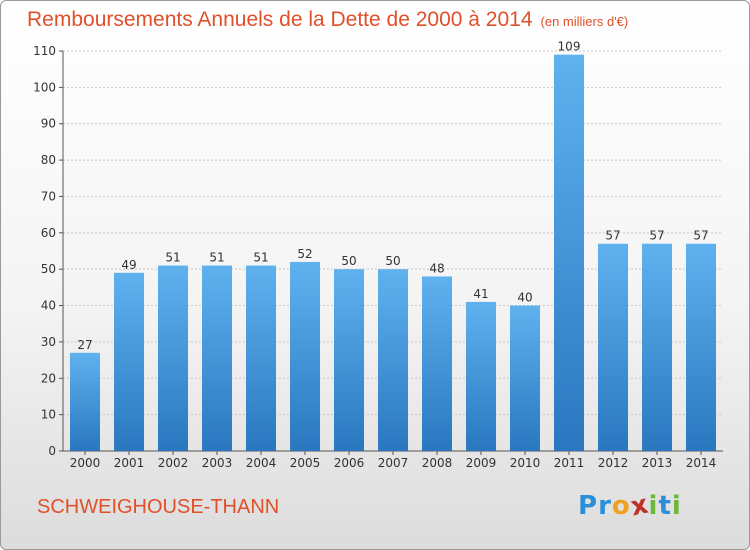 The image size is (750, 550). Describe the element at coordinates (569, 463) in the screenshot. I see `x-tick-label: 2011` at that location.